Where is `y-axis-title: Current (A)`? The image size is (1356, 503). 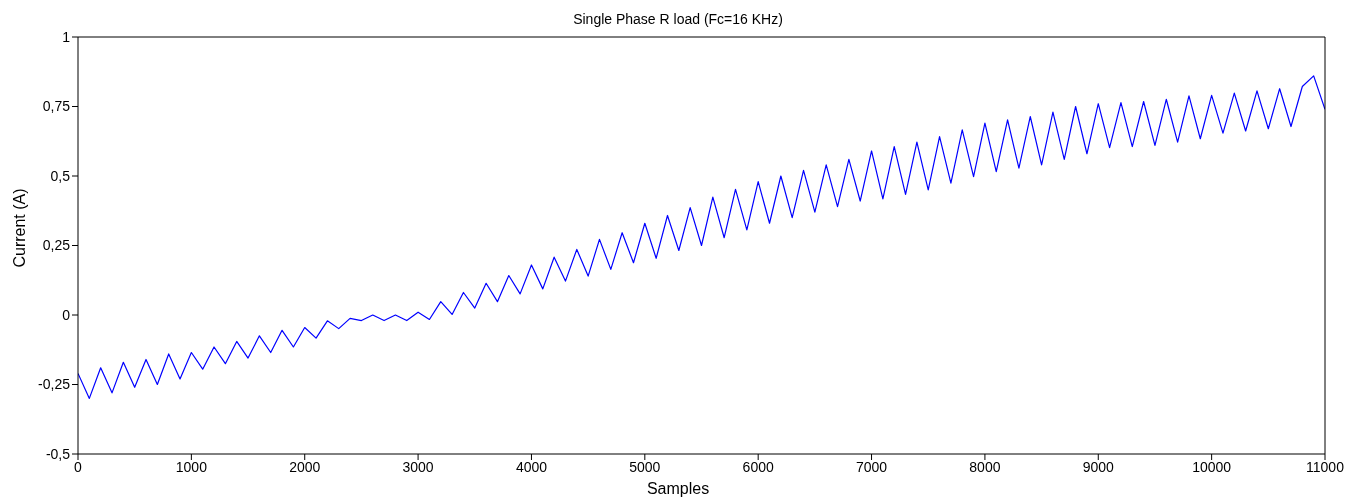
y-axis-title: Current (A) is located at coordinates (20, 228).